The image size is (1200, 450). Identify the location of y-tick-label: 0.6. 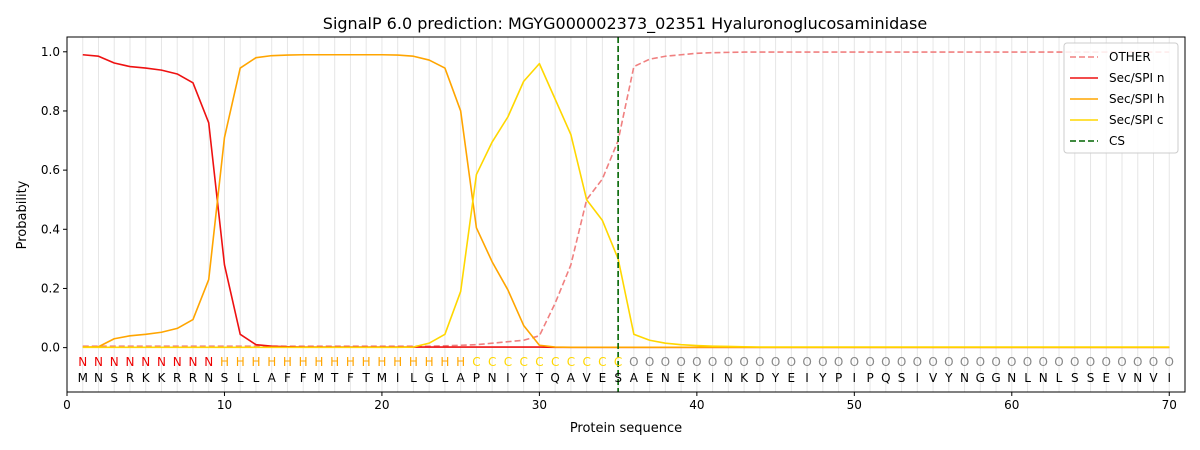
(50, 170).